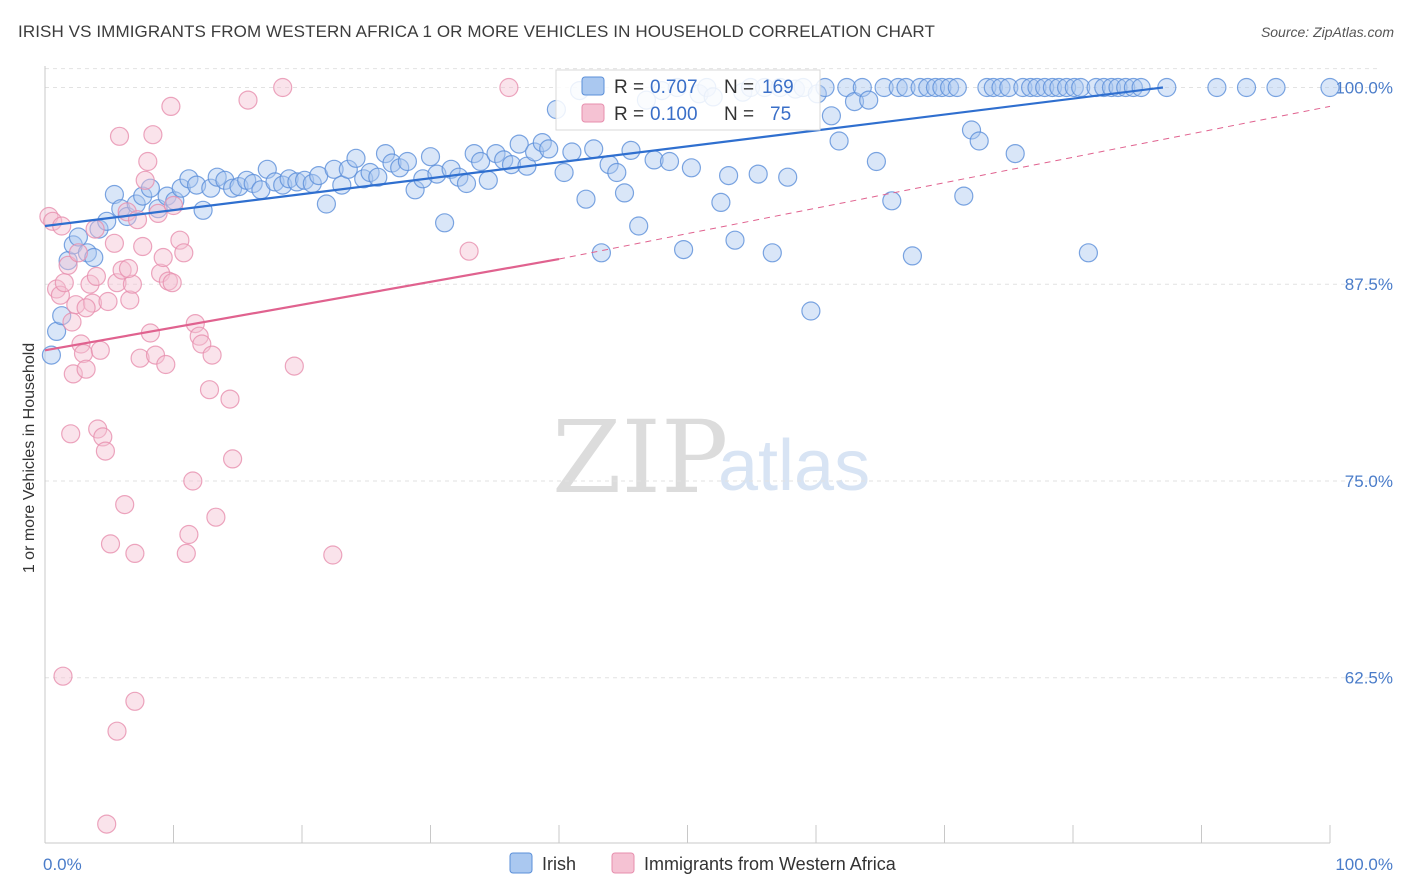 This screenshot has height=892, width=1406. Describe the element at coordinates (770, 864) in the screenshot. I see `legend-label-immigrants: Immigrants from Western Africa` at that location.